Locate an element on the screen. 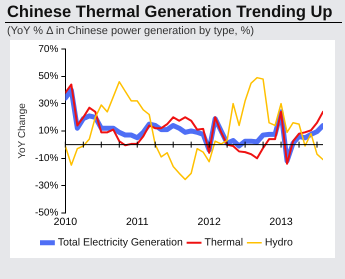  legend-label: Thermal is located at coordinates (224, 242).